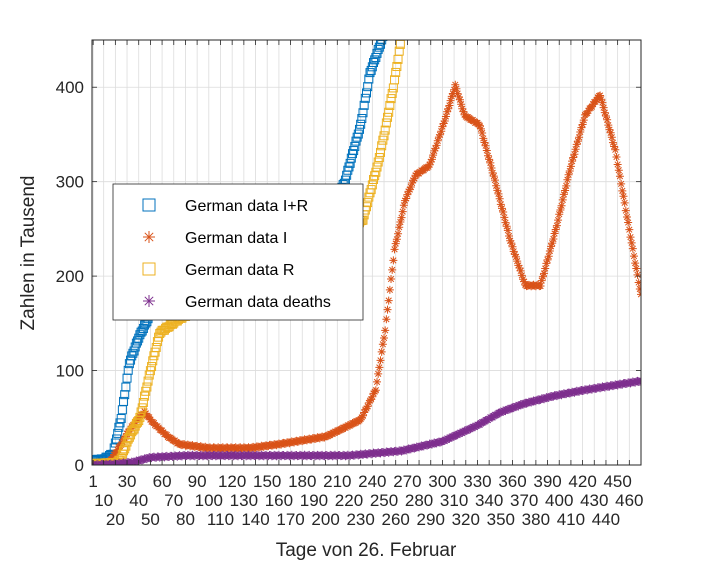  Describe the element at coordinates (70, 371) in the screenshot. I see `y-tick-label: 100` at that location.